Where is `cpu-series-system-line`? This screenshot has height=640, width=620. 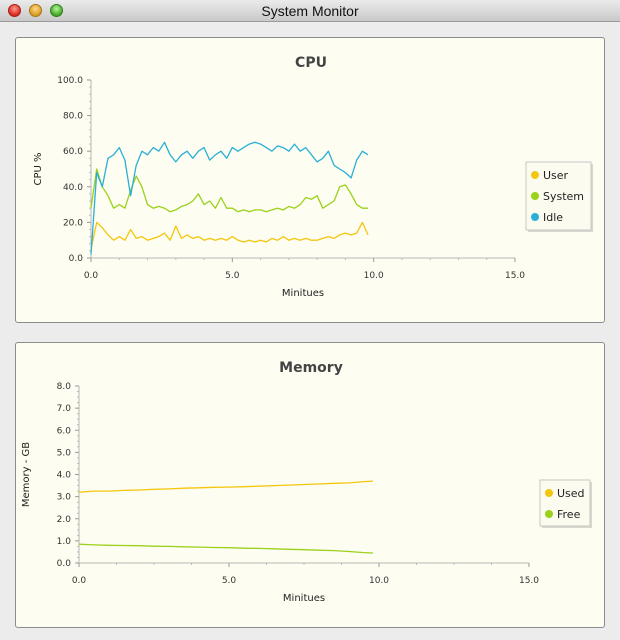
cpu-series-system-line is located at coordinates (229, 190).